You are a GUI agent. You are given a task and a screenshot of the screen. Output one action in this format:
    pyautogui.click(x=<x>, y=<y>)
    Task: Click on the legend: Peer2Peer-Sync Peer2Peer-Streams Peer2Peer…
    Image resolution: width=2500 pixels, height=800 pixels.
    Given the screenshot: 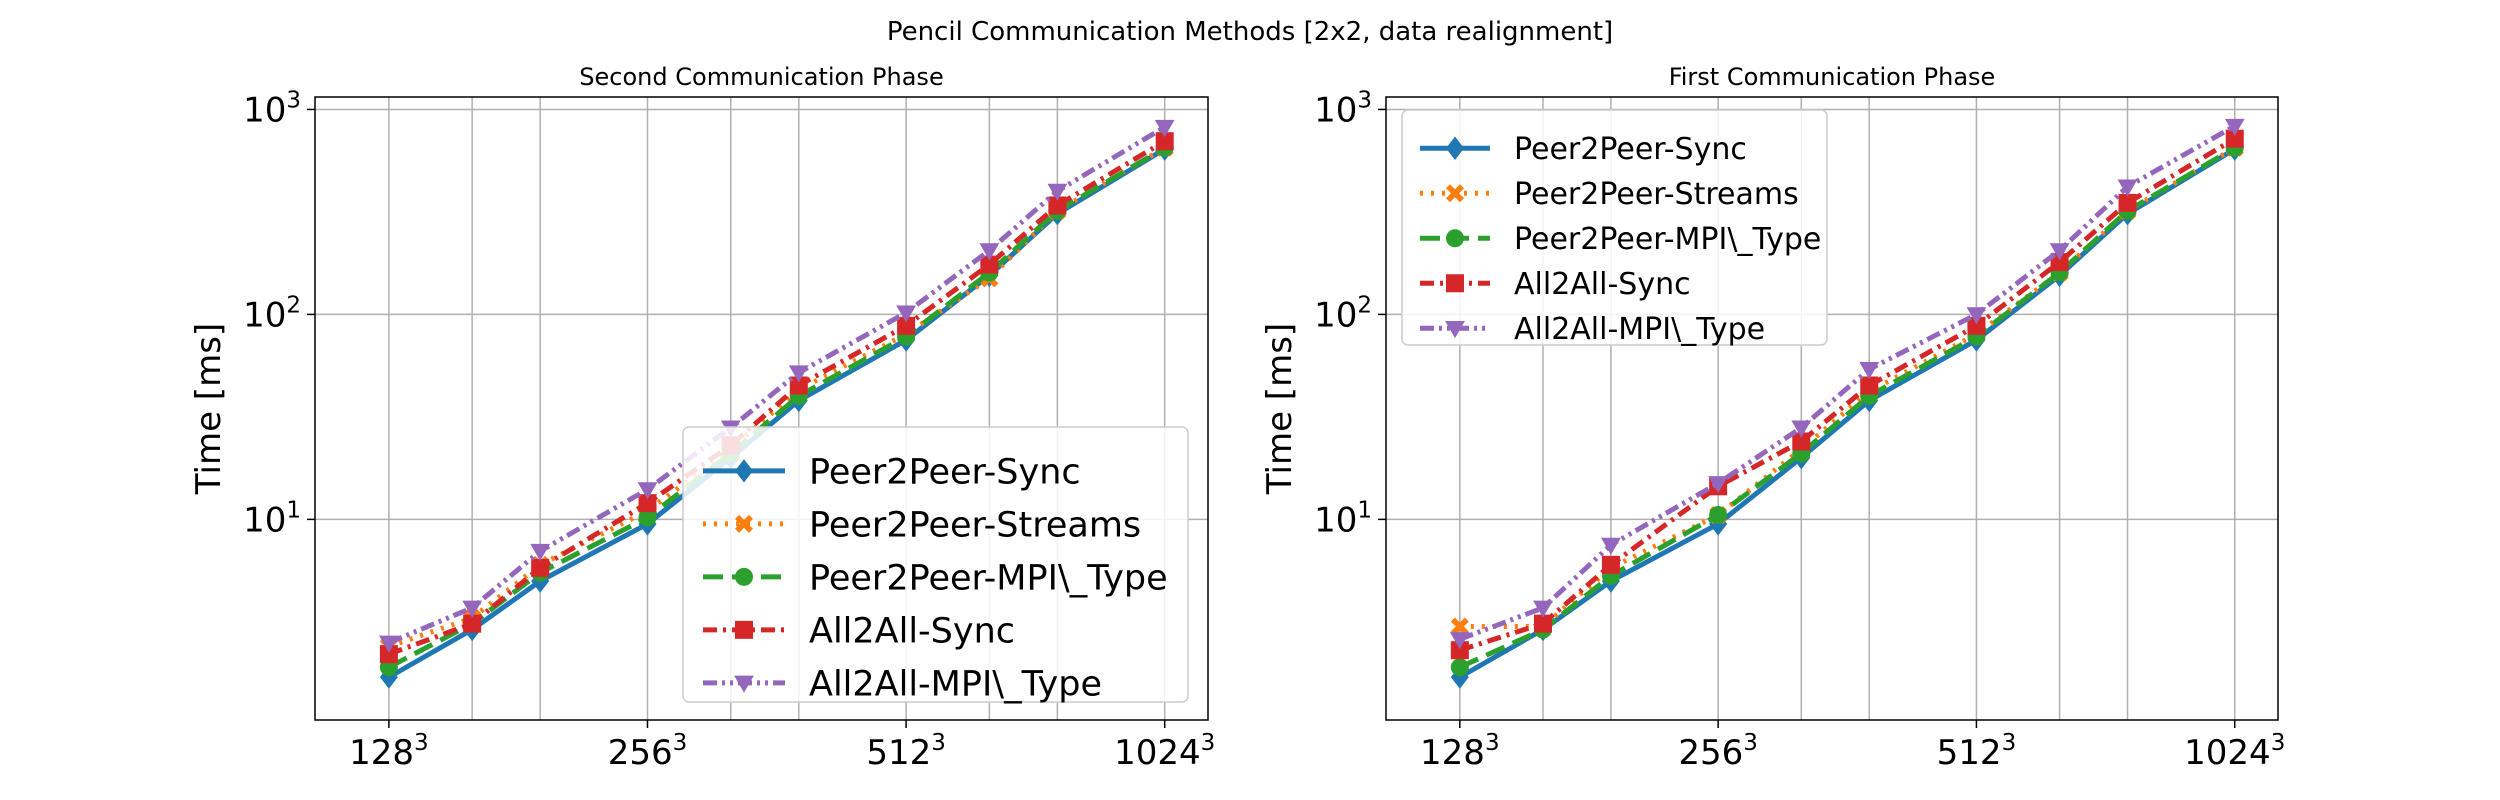 What is the action you would take?
    pyautogui.click(x=1614, y=228)
    